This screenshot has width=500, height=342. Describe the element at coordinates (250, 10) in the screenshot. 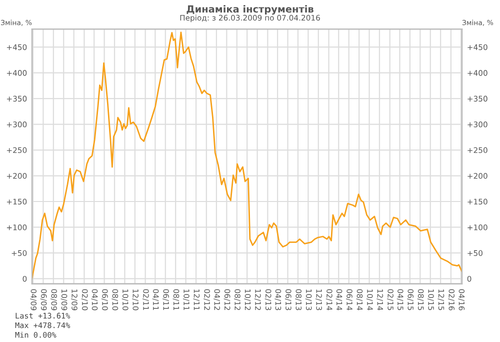

I see `chart-title: Динаміка інструментів` at that location.